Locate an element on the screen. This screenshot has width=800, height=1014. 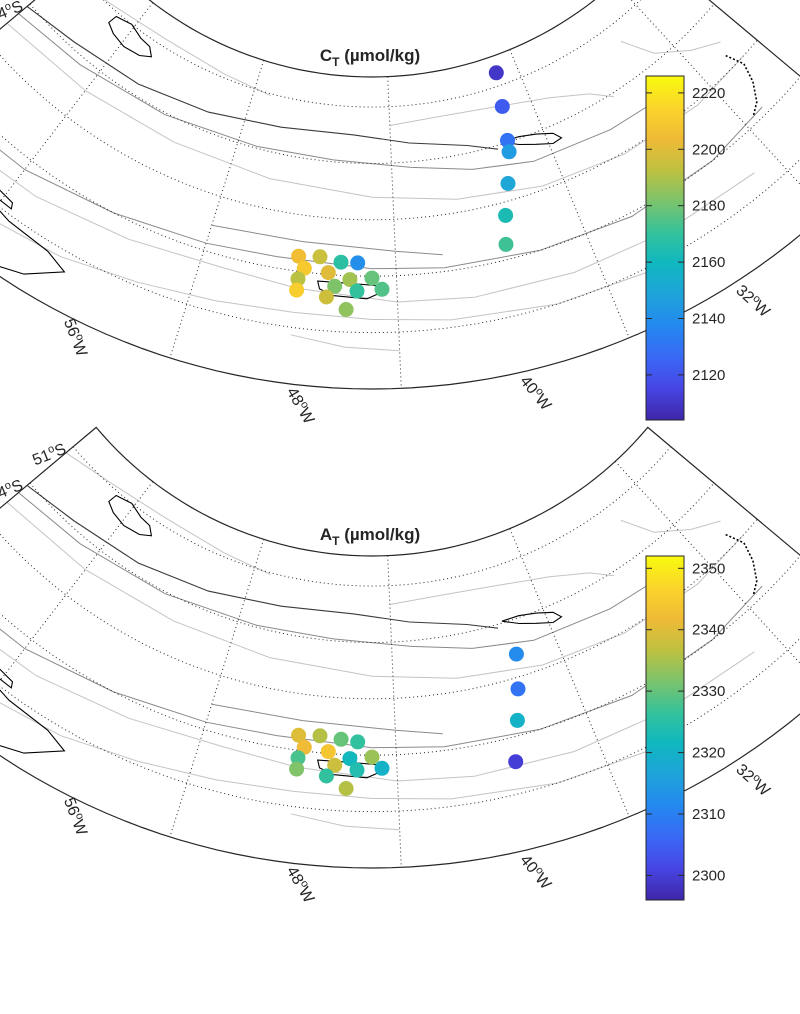
colorbar-tick-label: 2300 is located at coordinates (708, 875).